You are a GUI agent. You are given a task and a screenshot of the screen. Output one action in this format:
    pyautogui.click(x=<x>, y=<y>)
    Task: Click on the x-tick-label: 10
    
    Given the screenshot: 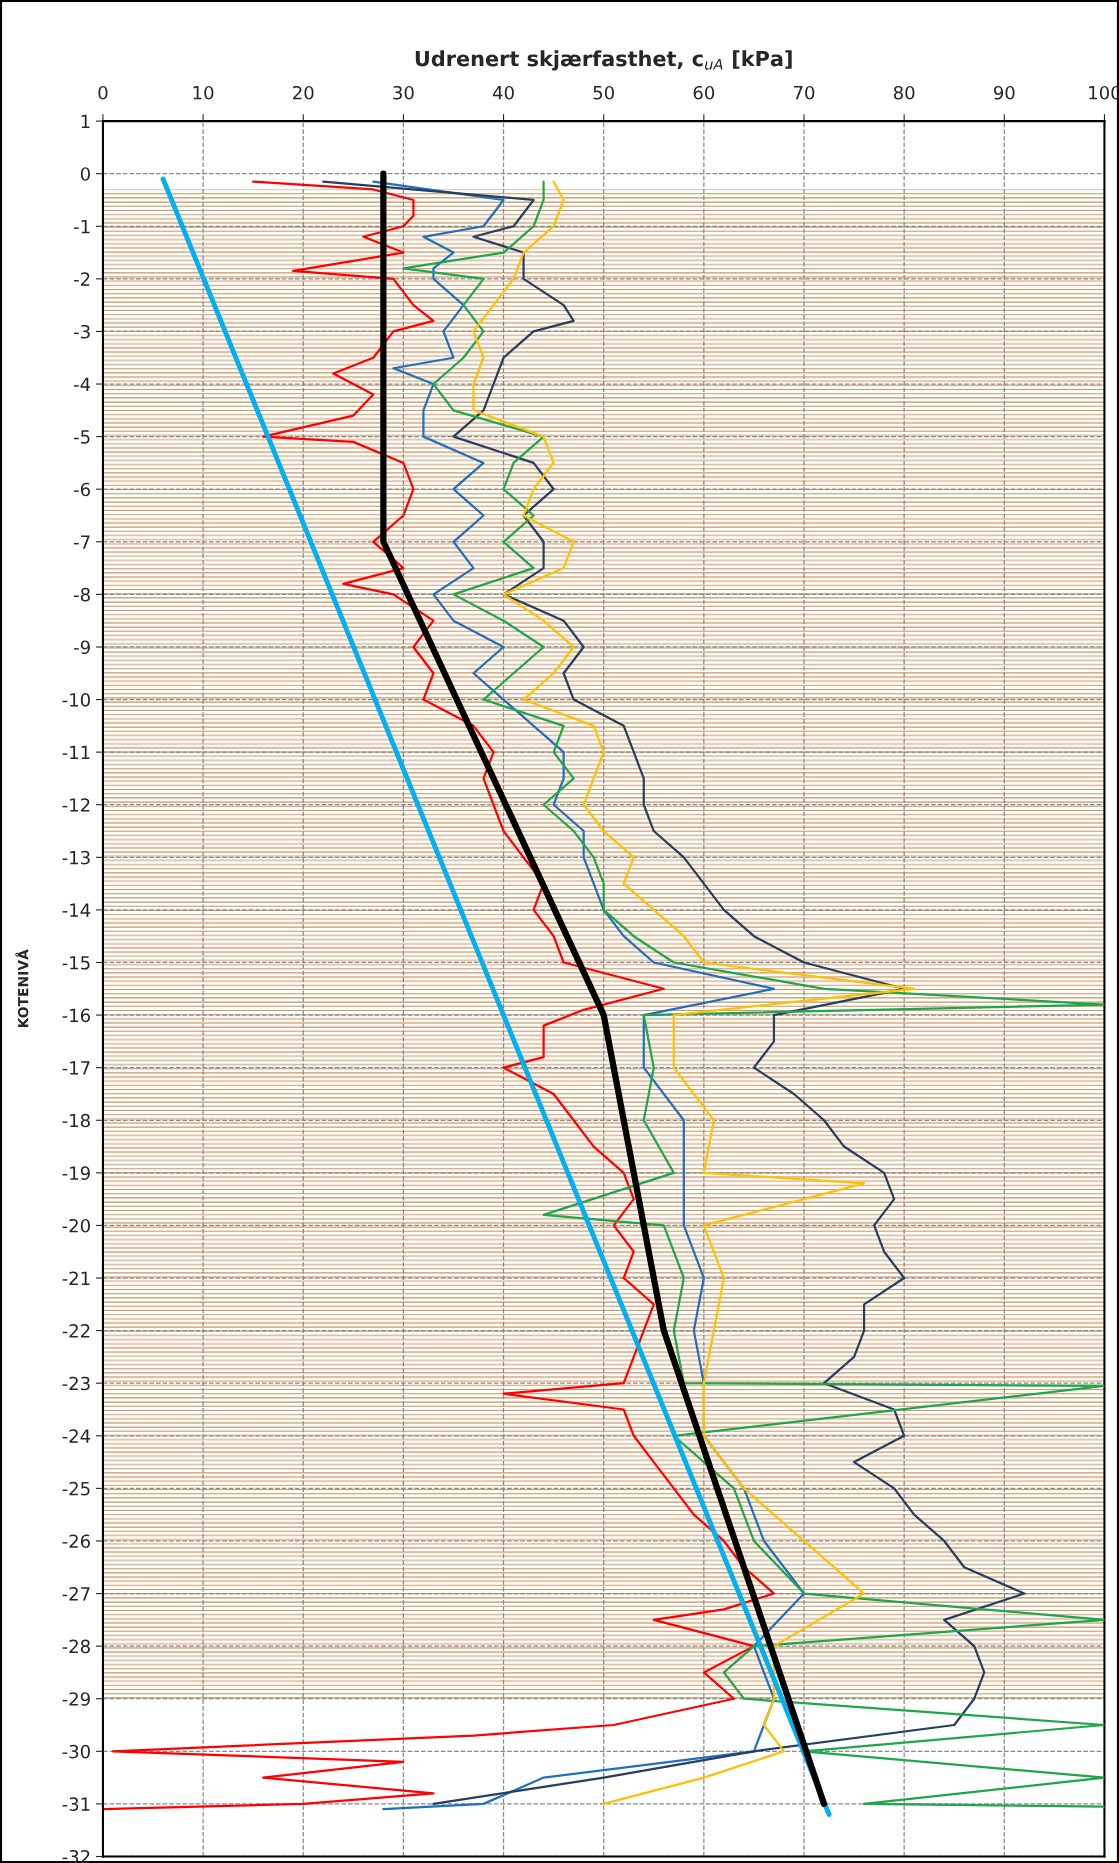 What is the action you would take?
    pyautogui.click(x=203, y=92)
    